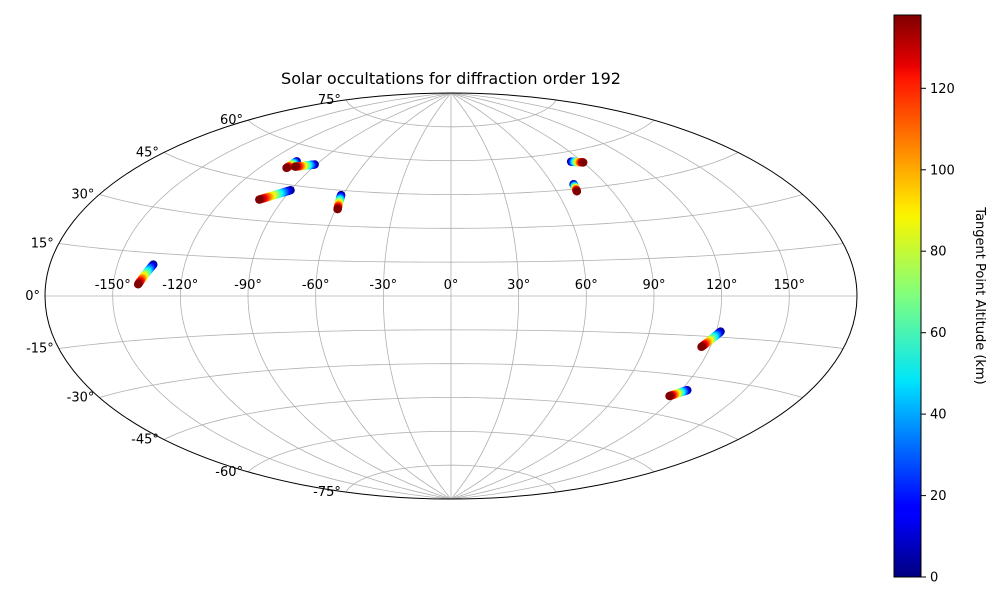 The image size is (1000, 600). I want to click on longitude-tick-label: 60°, so click(586, 285).